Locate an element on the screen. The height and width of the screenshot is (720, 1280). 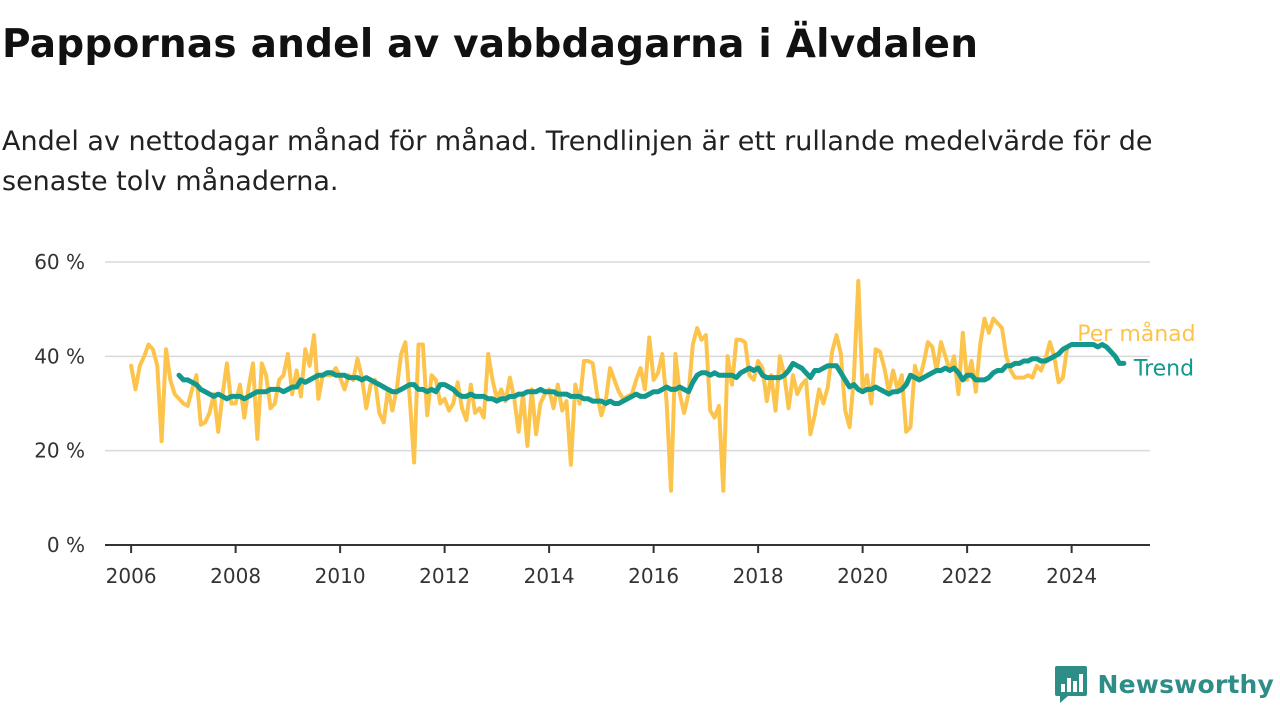
y-tick-label: 60 % is located at coordinates (59, 262).